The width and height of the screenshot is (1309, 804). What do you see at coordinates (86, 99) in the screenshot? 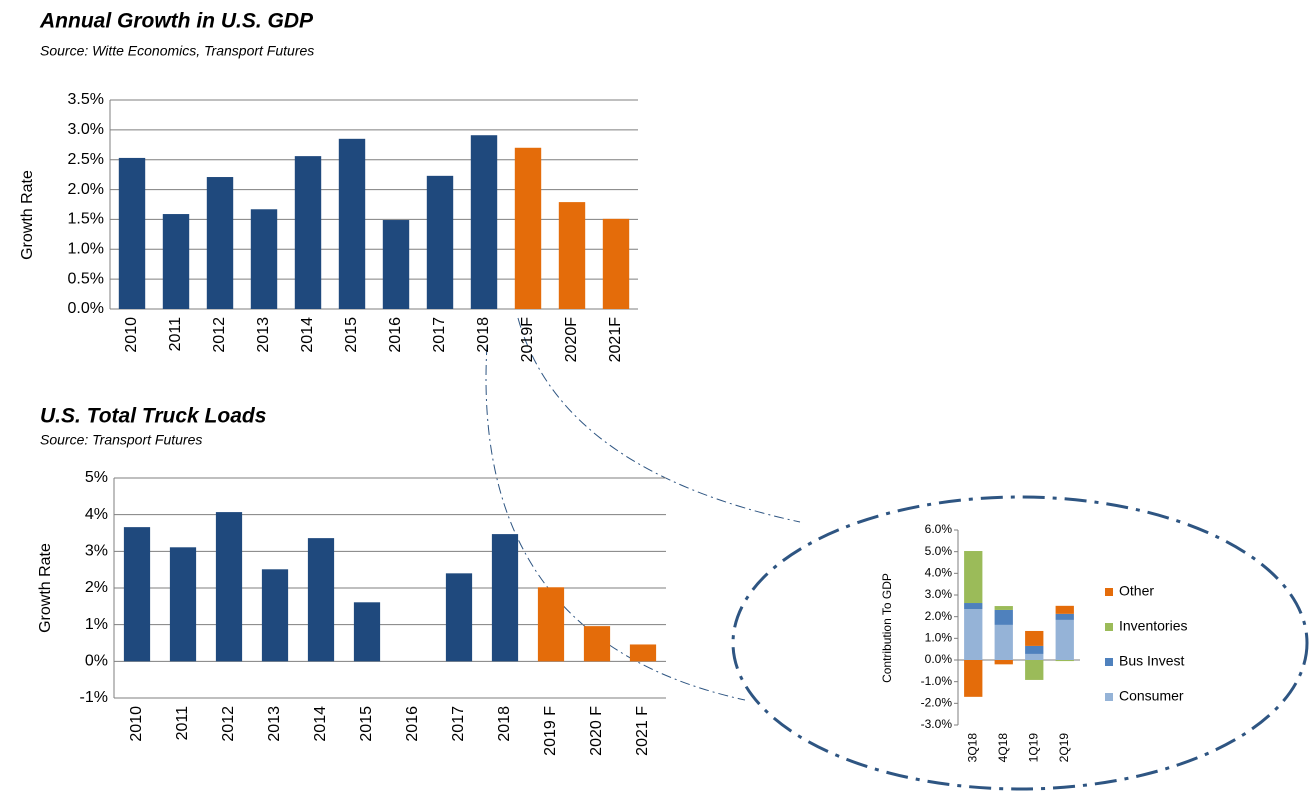
I see `y-tick-label: 3.5%` at bounding box center [86, 99].